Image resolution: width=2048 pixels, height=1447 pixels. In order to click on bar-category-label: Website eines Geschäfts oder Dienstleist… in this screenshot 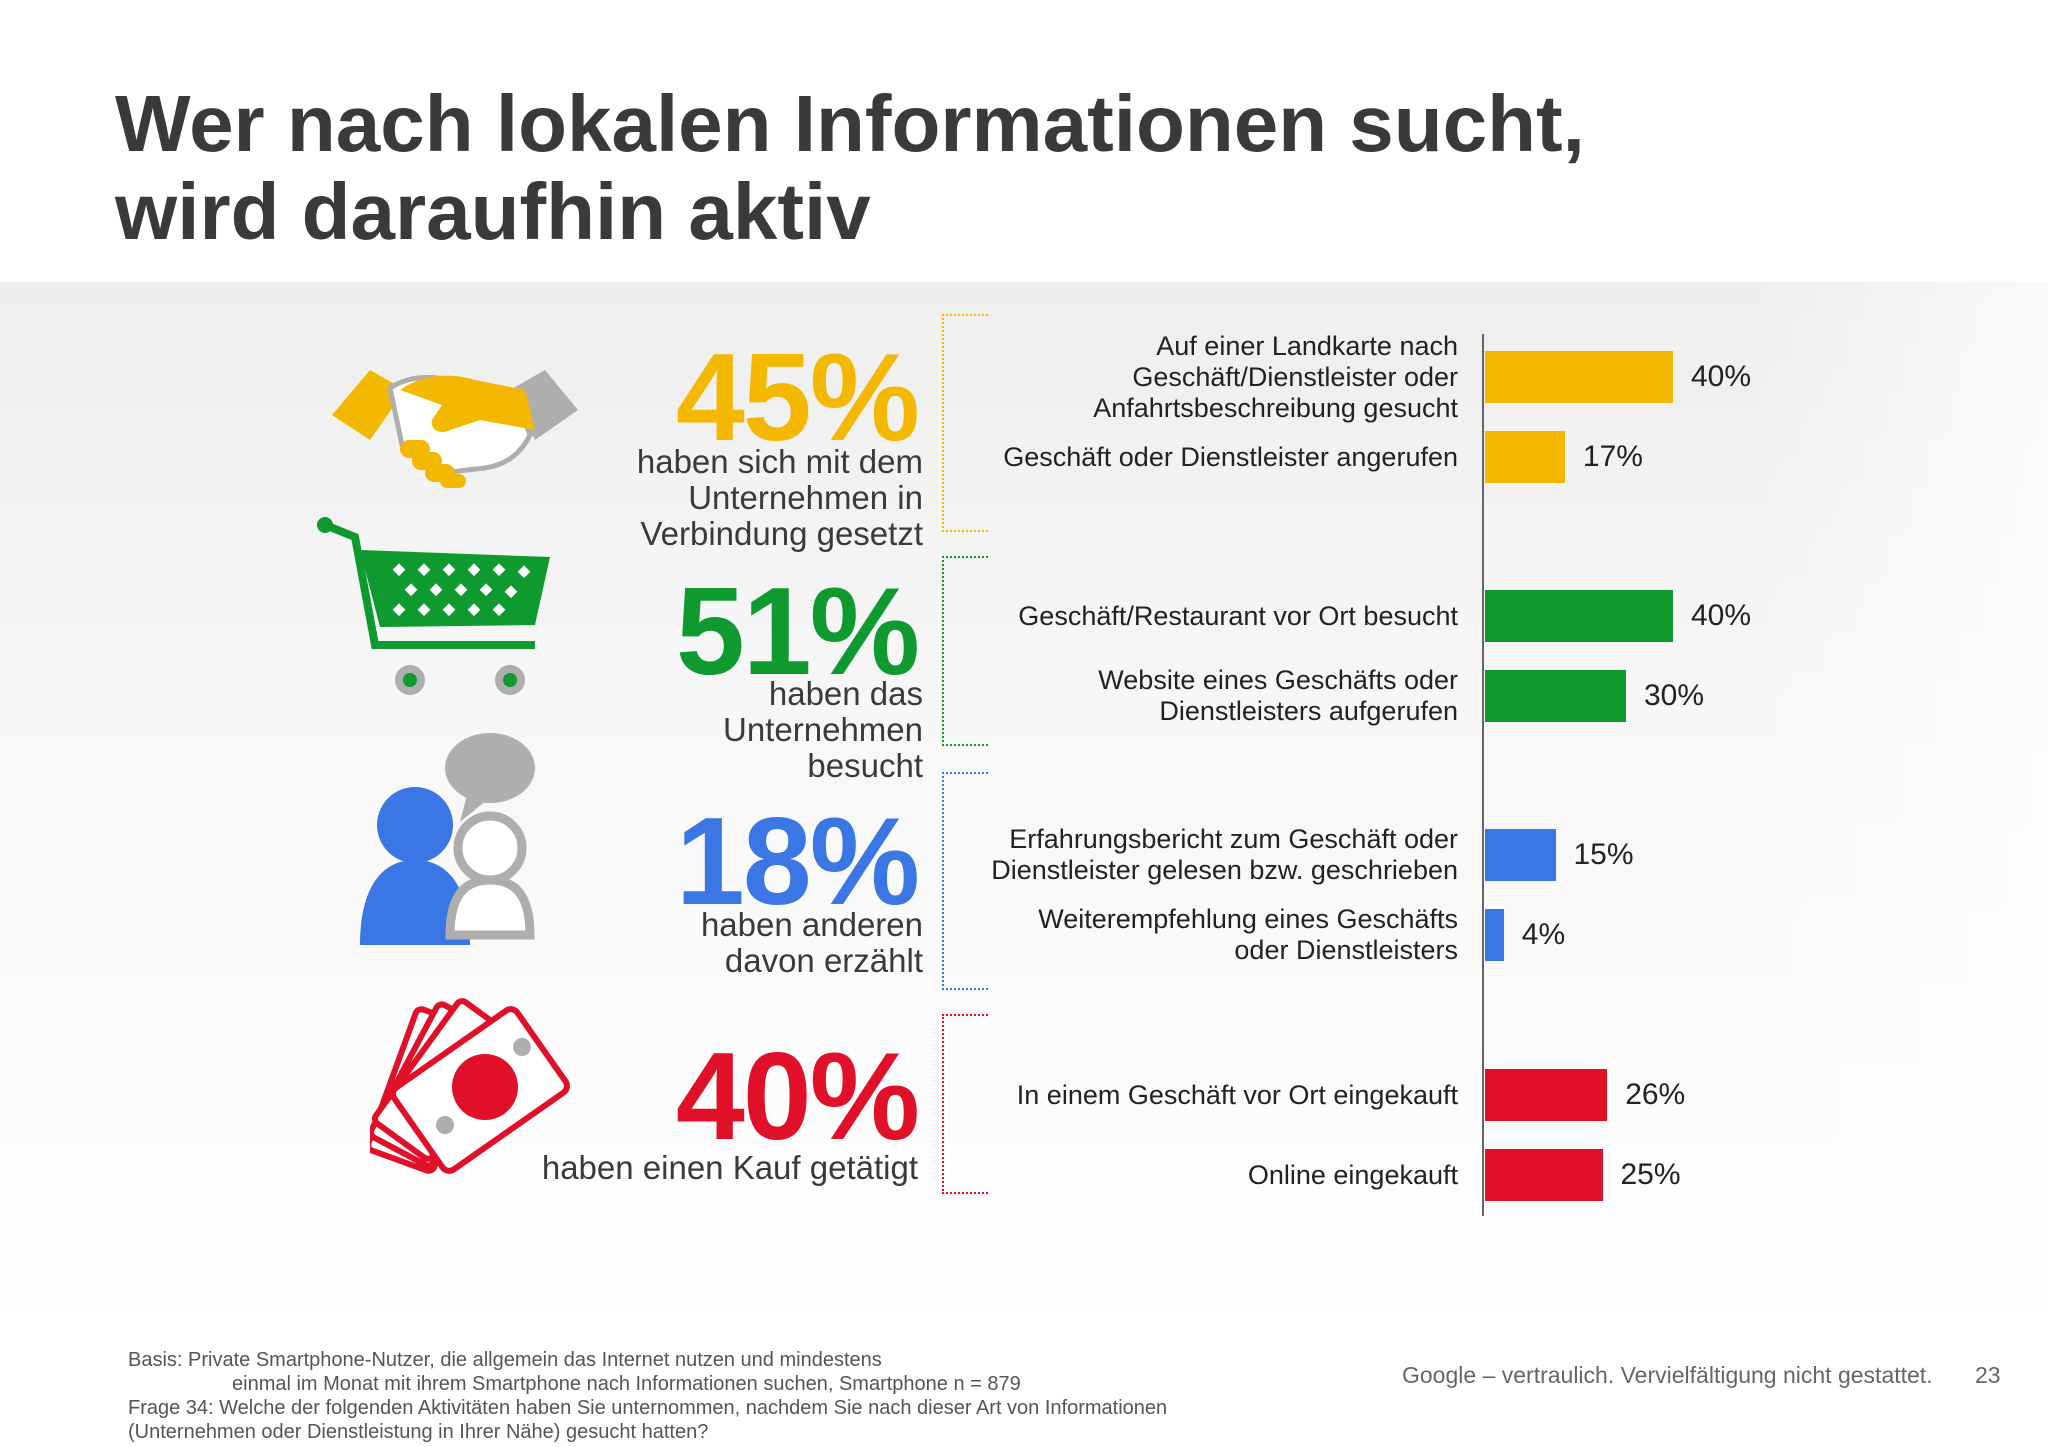, I will do `click(1278, 695)`.